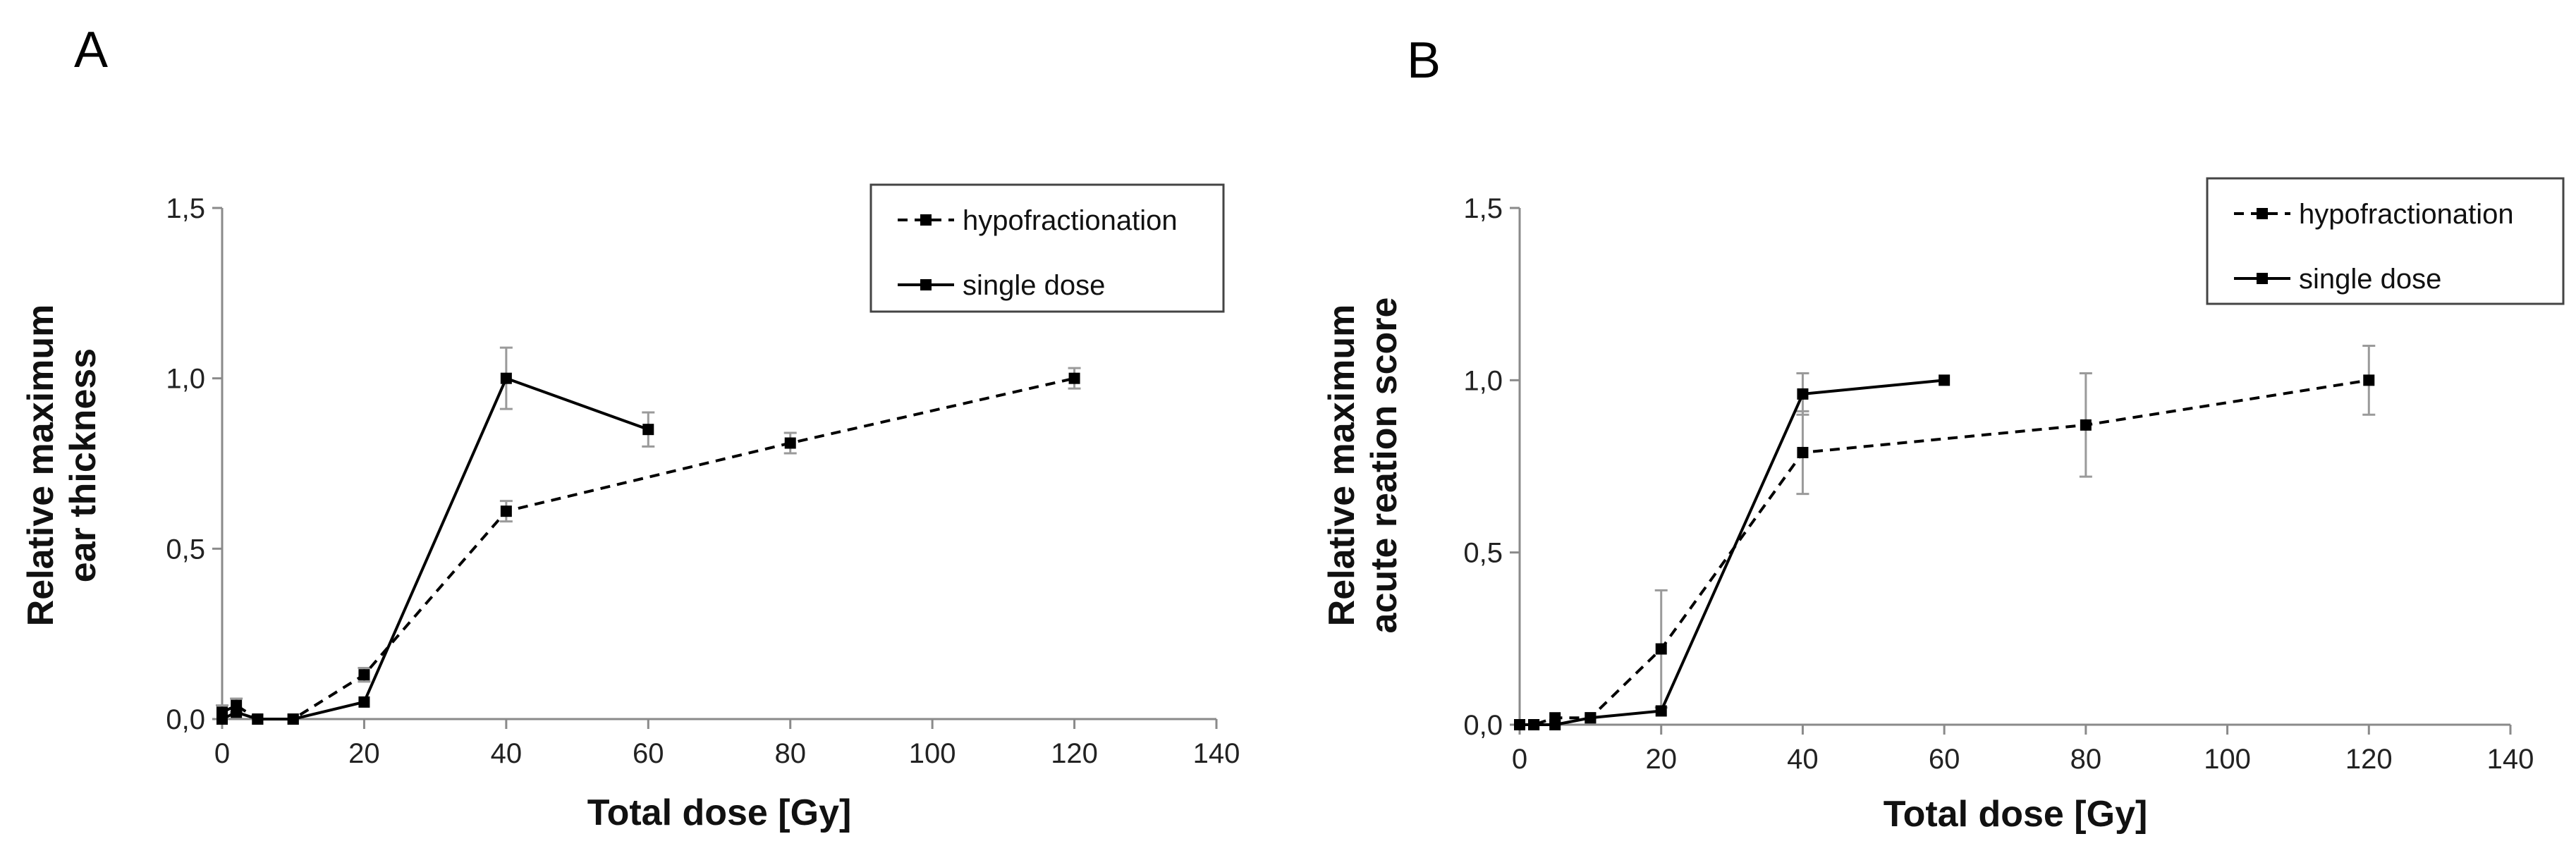 Image resolution: width=2576 pixels, height=865 pixels. I want to click on series-hypofractionation, so click(1945, 537).